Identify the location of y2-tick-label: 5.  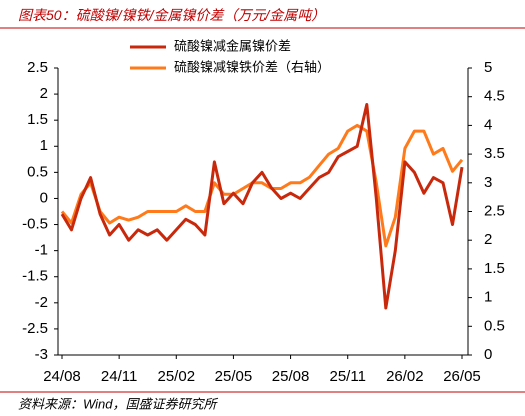
(488, 67).